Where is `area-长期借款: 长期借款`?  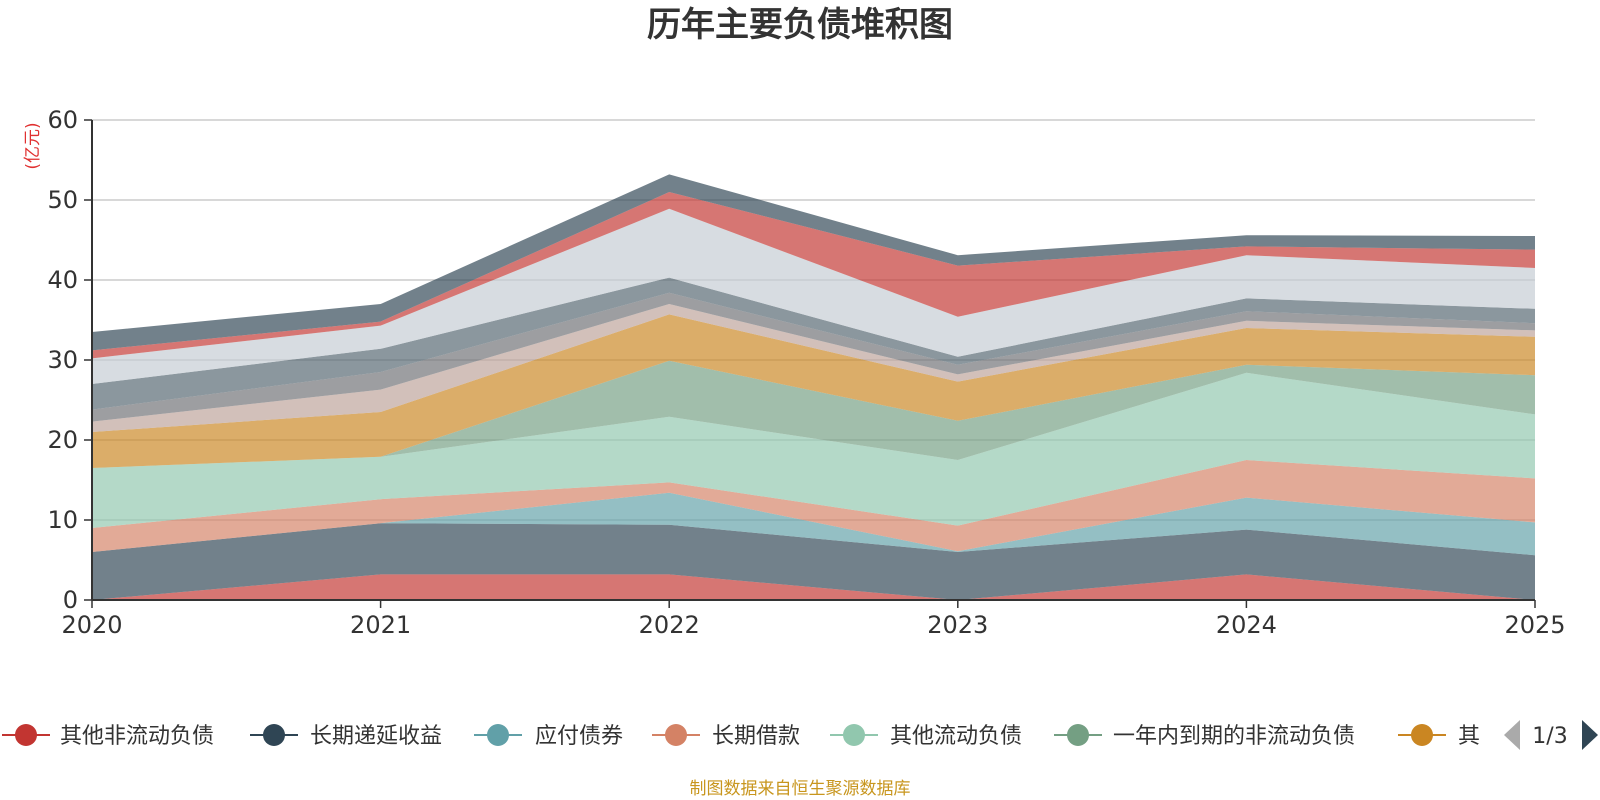 area-长期借款: 长期借款 is located at coordinates (813, 506).